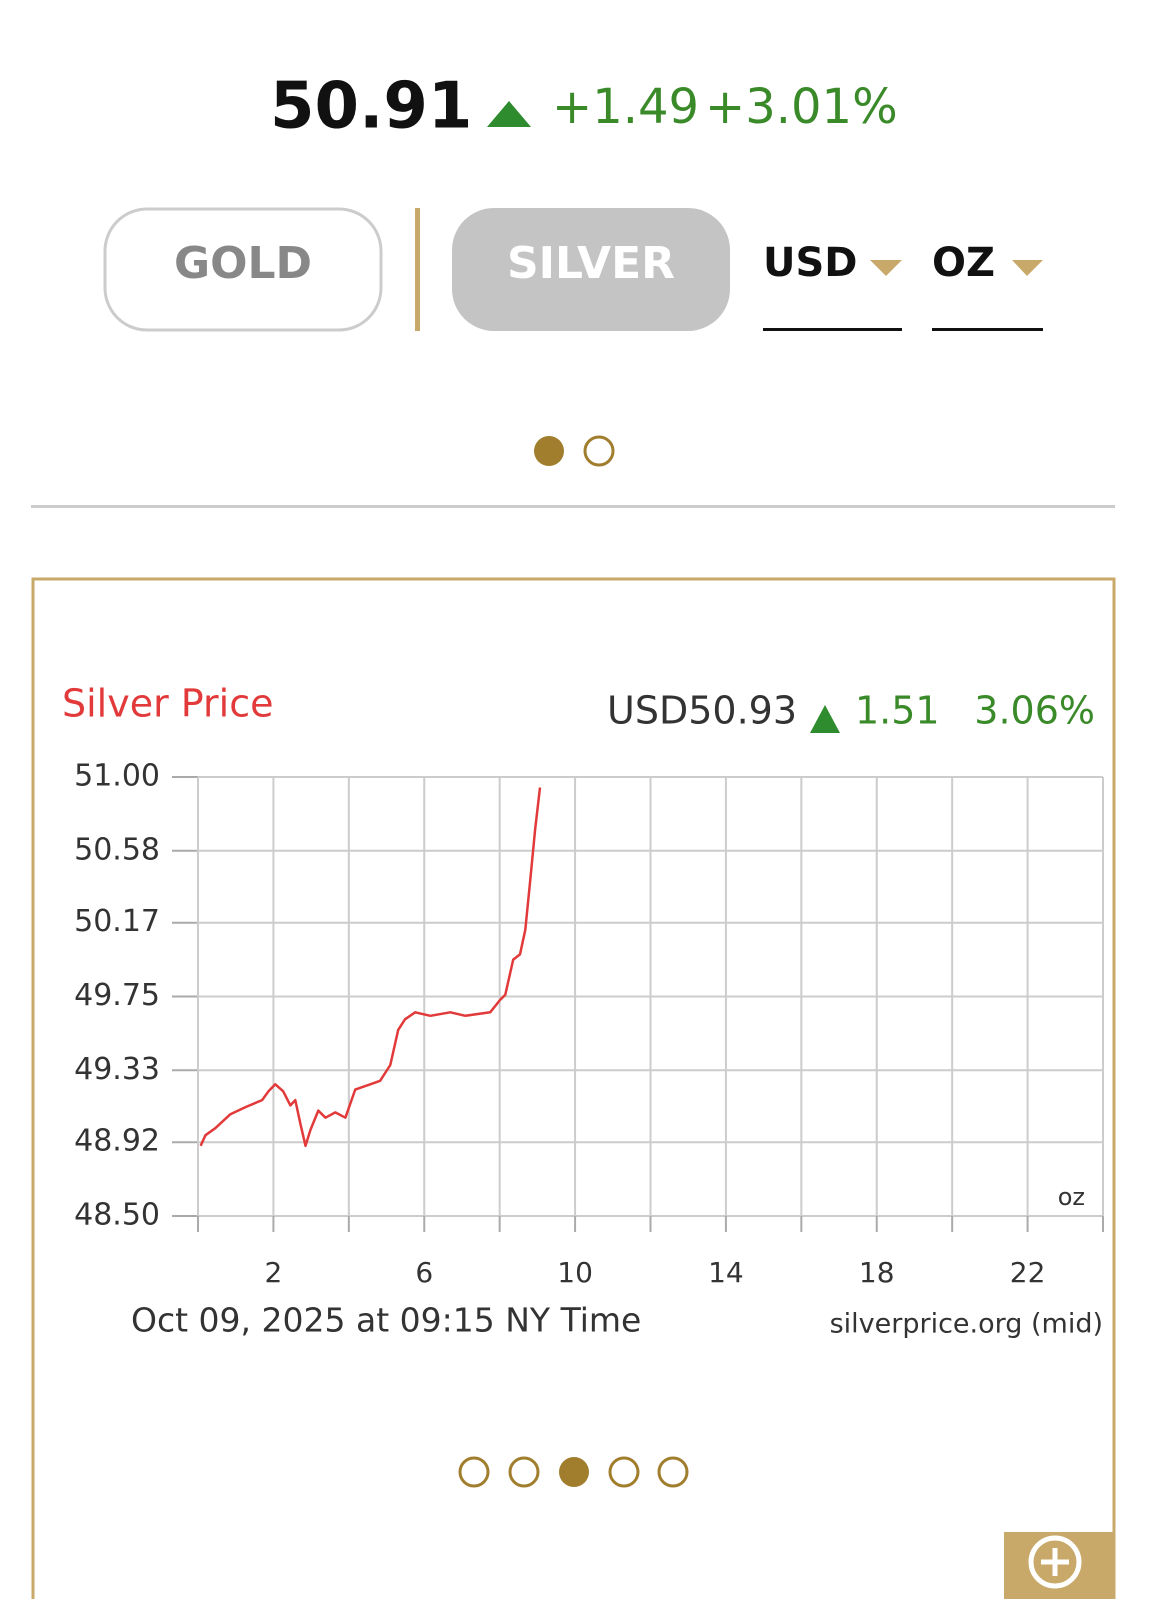 This screenshot has height=1599, width=1170. What do you see at coordinates (801, 107) in the screenshot?
I see `change-percent: +3.01%` at bounding box center [801, 107].